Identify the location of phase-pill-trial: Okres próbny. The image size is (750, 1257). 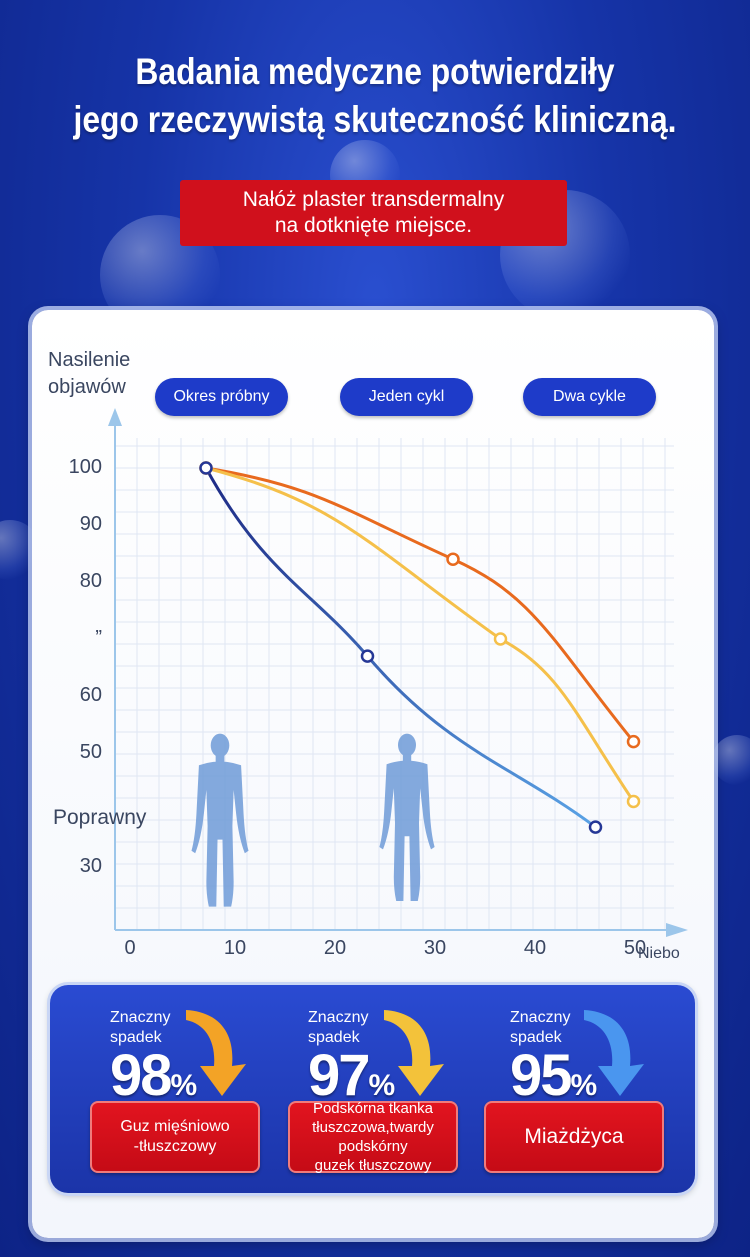
(221, 397).